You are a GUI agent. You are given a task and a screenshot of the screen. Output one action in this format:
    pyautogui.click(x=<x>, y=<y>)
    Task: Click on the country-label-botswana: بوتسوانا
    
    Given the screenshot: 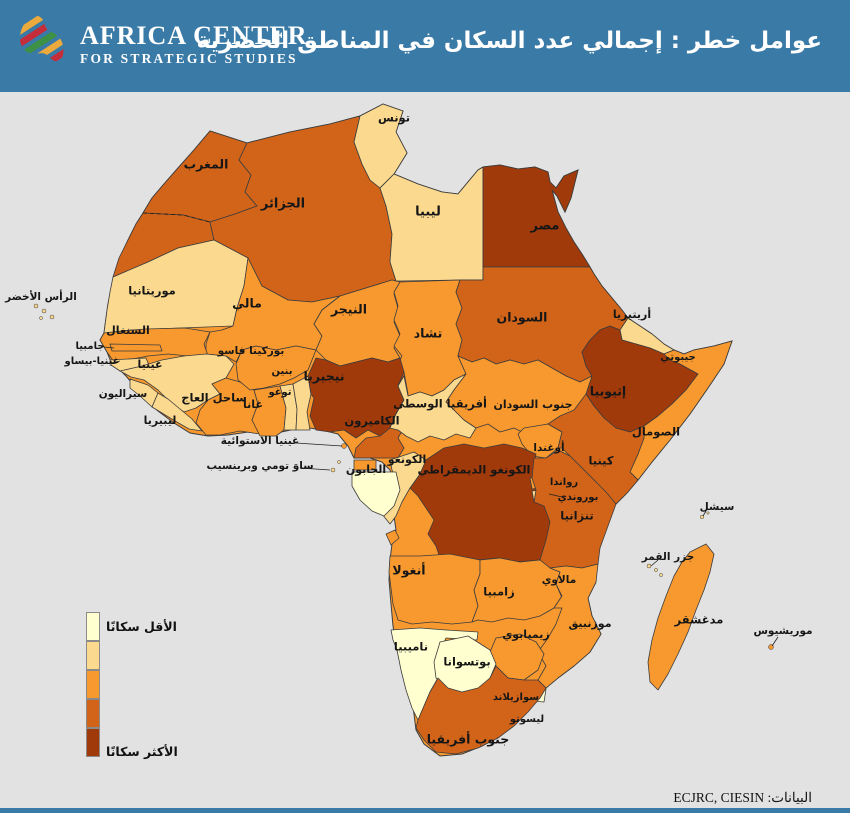 What is the action you would take?
    pyautogui.click(x=466, y=662)
    